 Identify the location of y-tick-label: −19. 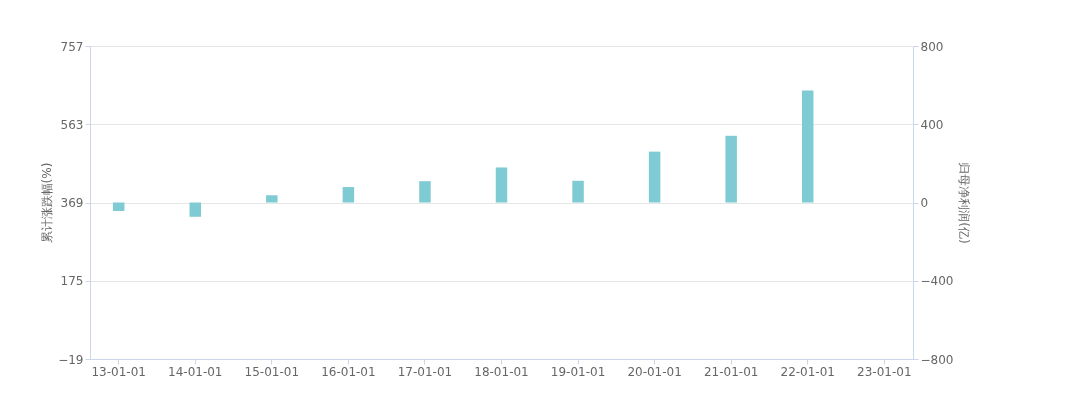
(71, 359).